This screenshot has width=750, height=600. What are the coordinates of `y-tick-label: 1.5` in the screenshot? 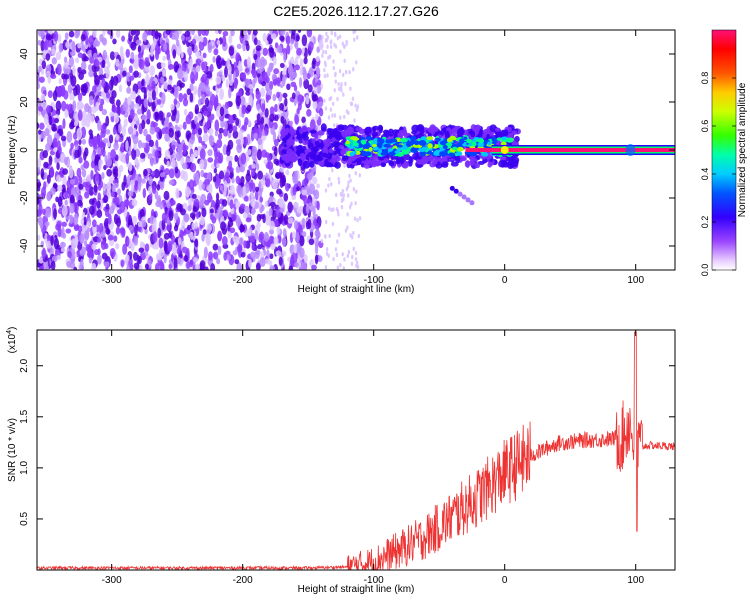 It's located at (24, 416).